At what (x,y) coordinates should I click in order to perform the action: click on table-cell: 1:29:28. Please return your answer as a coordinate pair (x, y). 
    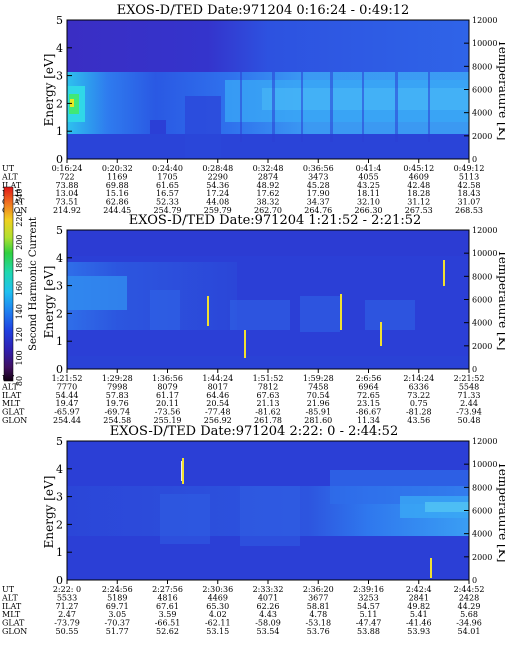
    Looking at the image, I should click on (117, 378).